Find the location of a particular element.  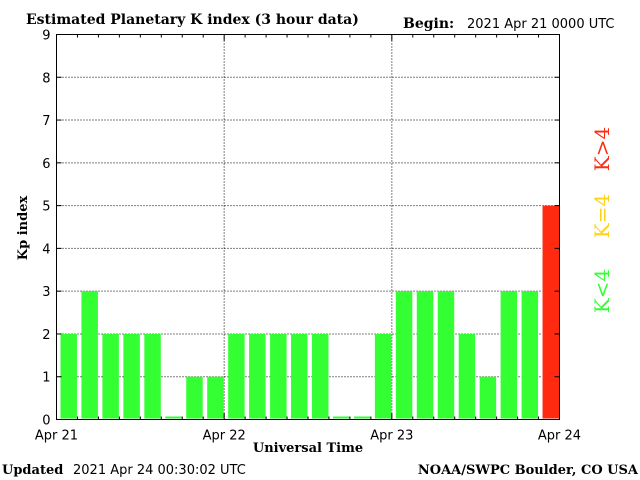

x-tick-label: Apr 22 is located at coordinates (224, 436).